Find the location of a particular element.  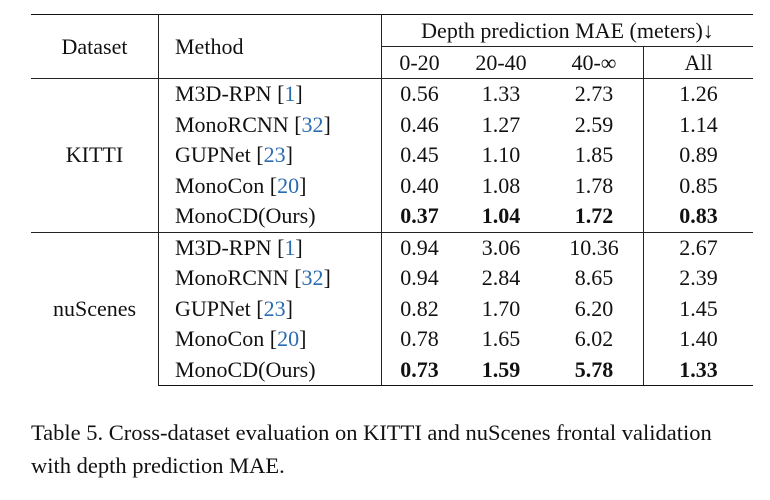

header-row-2: 0-20 20-40 40-∞ All is located at coordinates (392, 62).